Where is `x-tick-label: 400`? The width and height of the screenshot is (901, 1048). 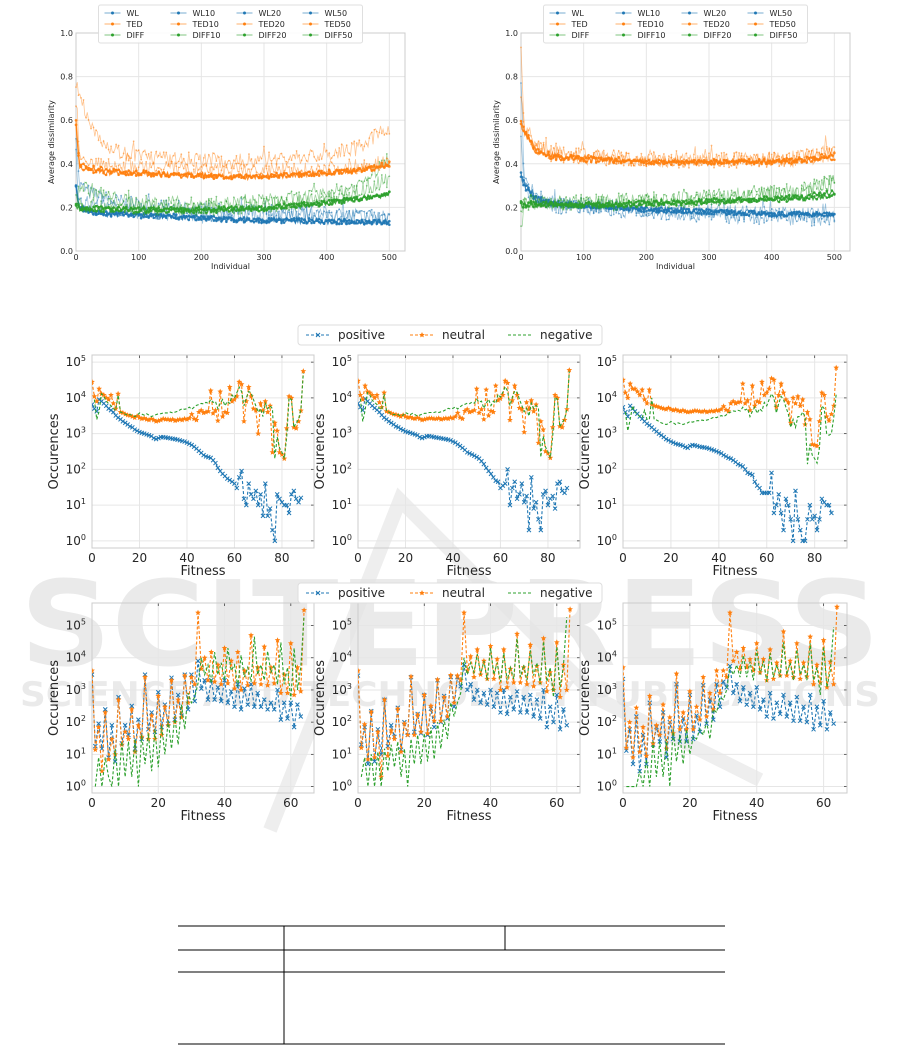 x-tick-label: 400 is located at coordinates (326, 257).